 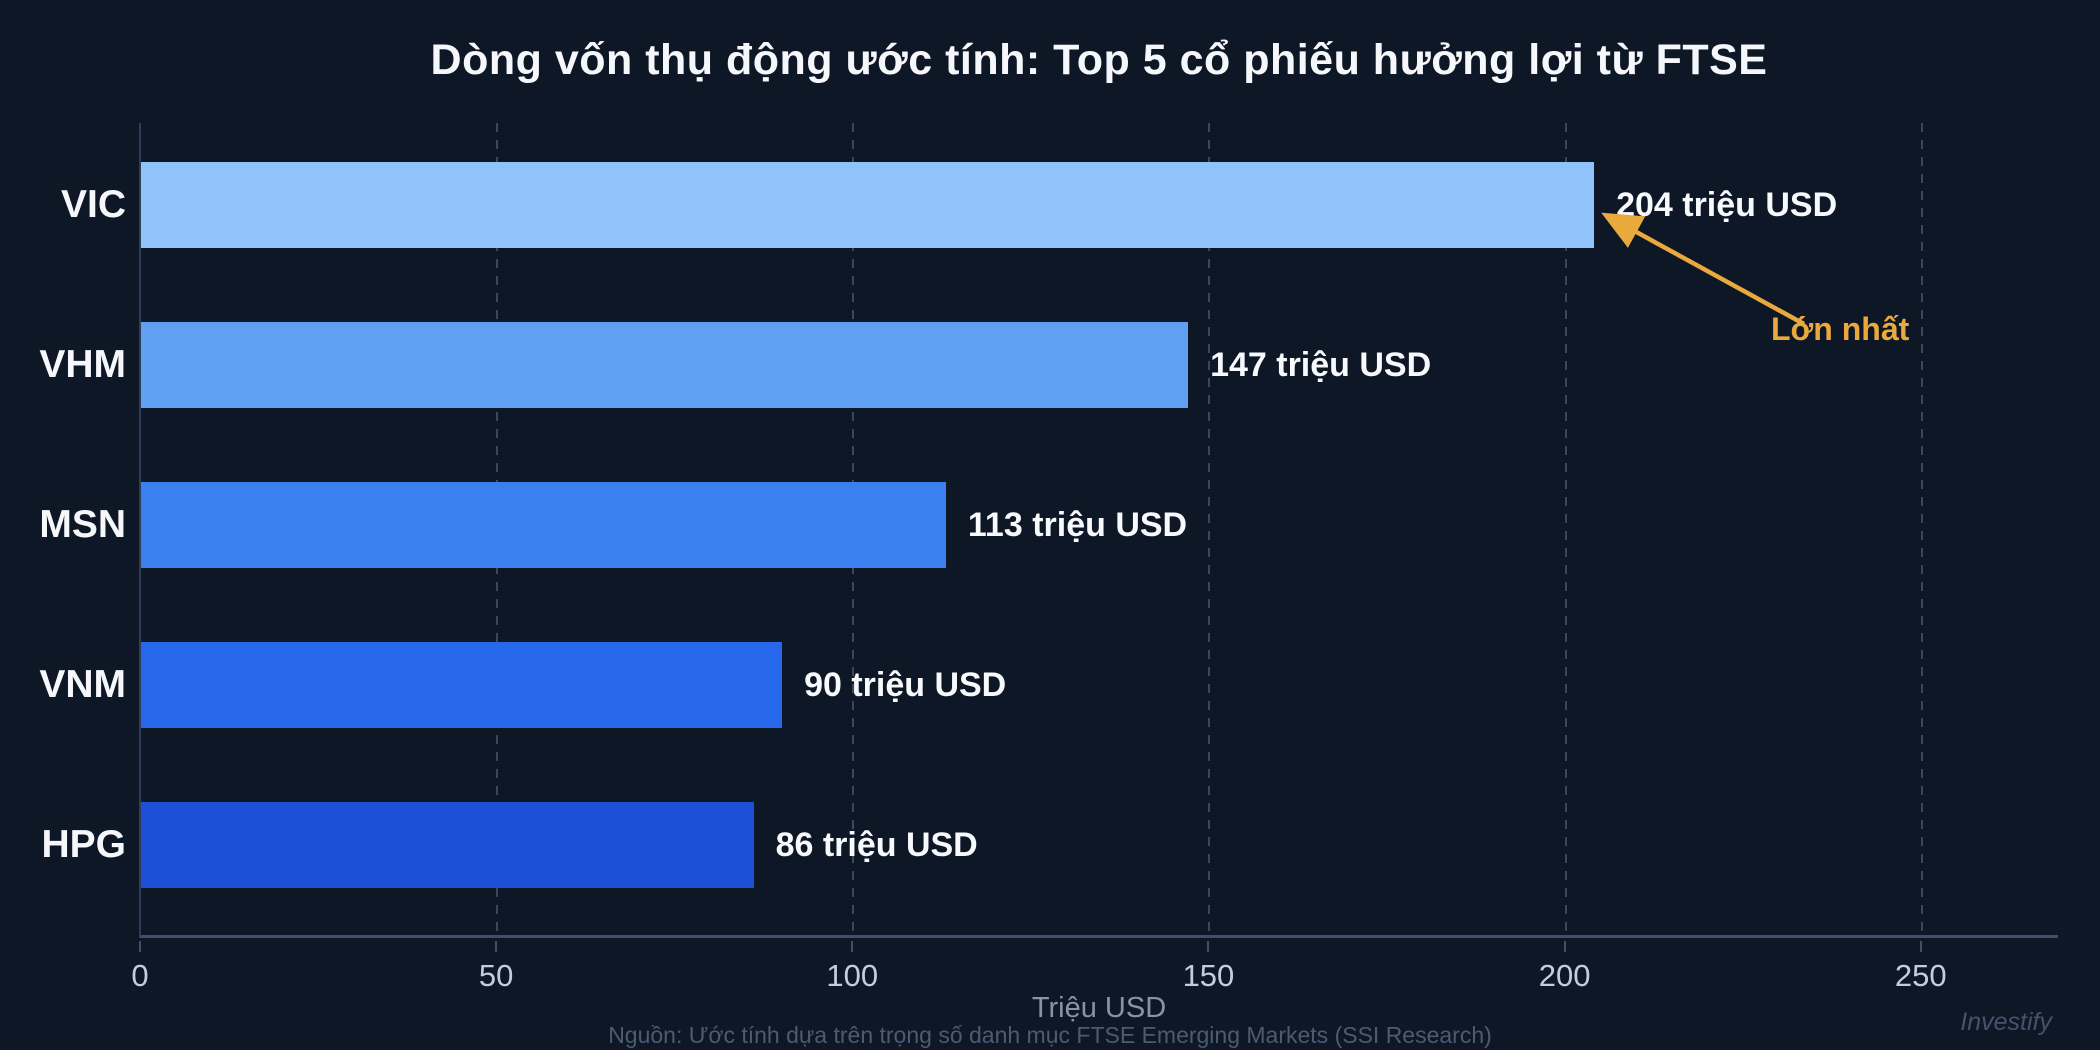 What do you see at coordinates (462, 685) in the screenshot?
I see `bar-VNM` at bounding box center [462, 685].